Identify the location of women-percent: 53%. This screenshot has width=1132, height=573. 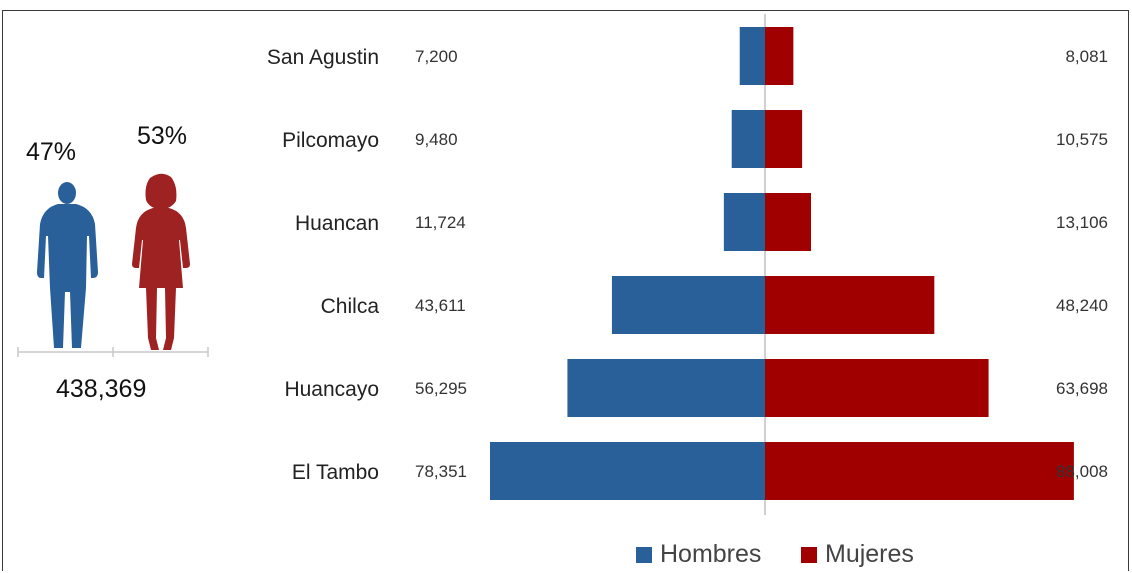
(162, 136).